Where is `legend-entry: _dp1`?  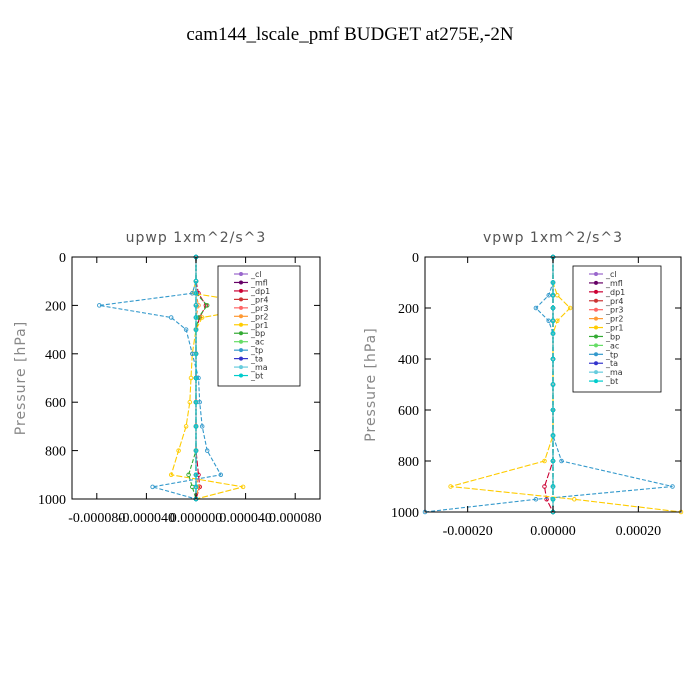
legend-entry: _dp1 is located at coordinates (252, 291).